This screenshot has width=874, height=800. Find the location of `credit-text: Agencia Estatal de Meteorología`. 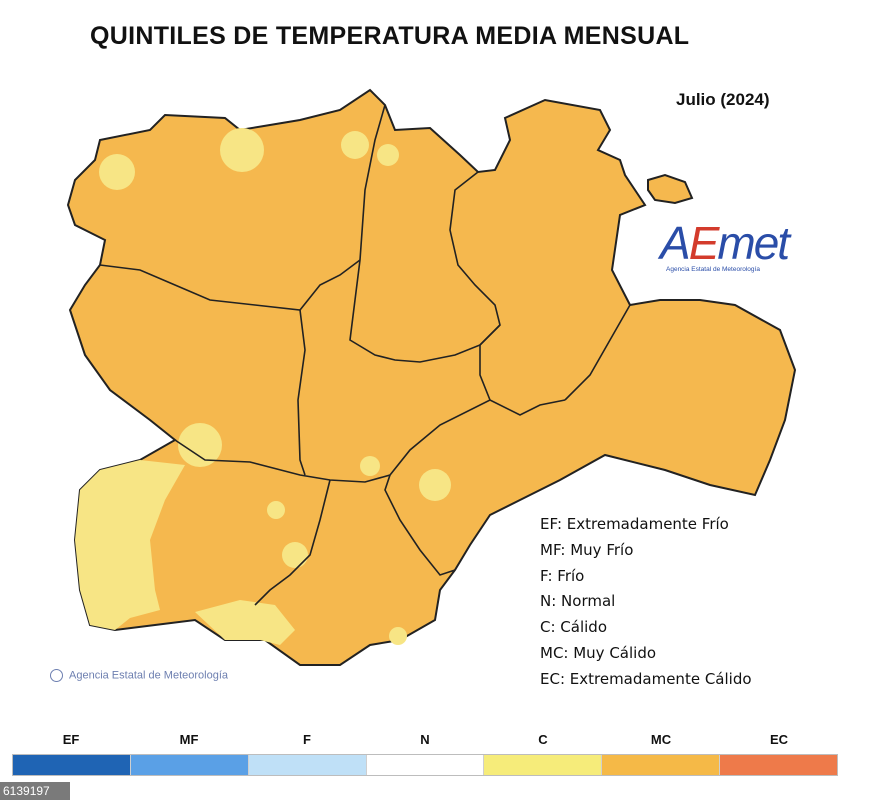

credit-text: Agencia Estatal de Meteorología is located at coordinates (148, 675).